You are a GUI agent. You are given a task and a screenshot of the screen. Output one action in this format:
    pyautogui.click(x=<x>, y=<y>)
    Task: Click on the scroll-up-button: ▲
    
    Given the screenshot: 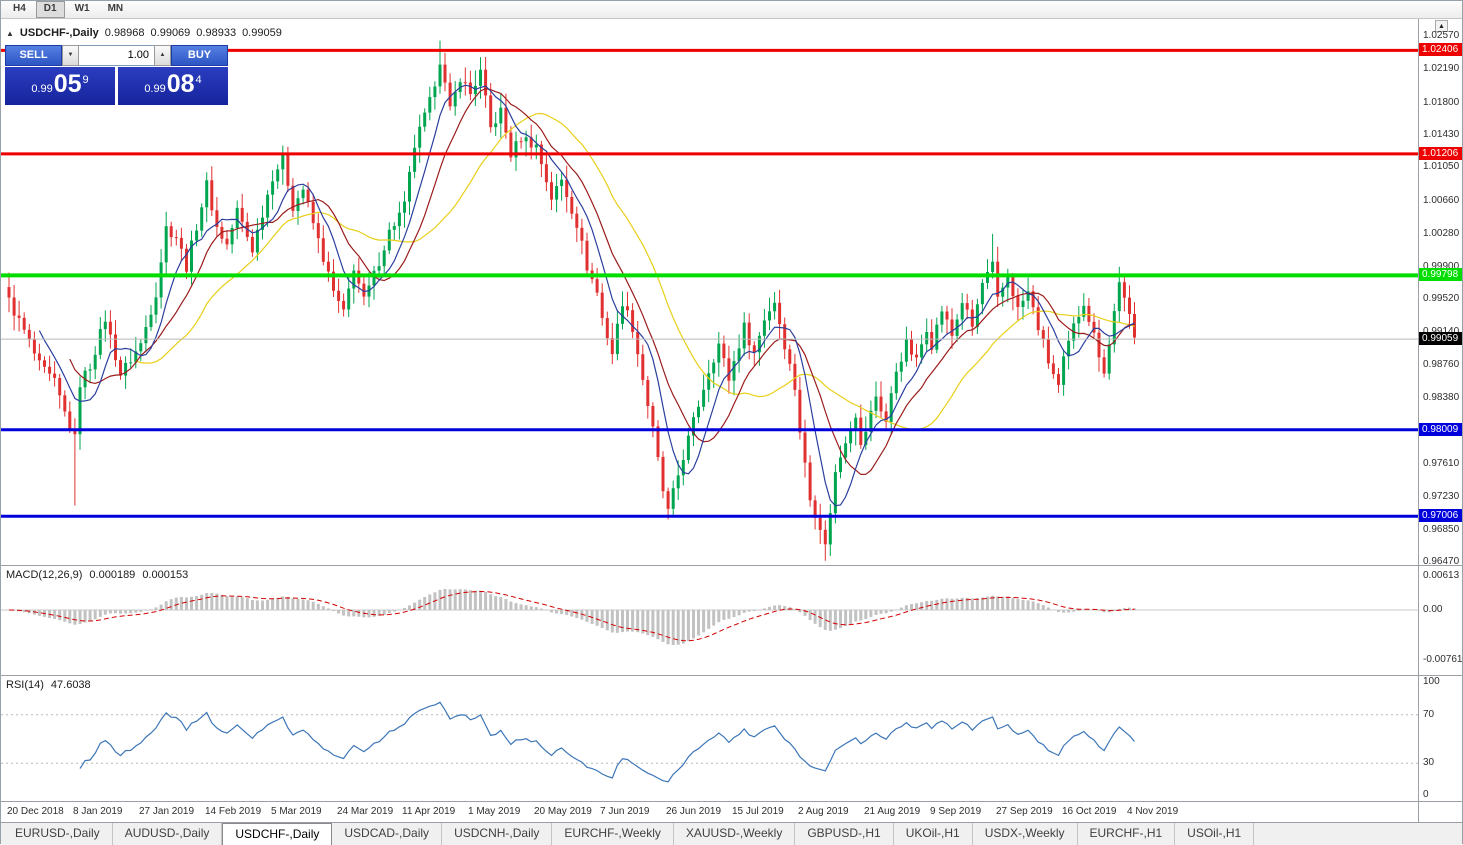 What is the action you would take?
    pyautogui.click(x=1441, y=26)
    